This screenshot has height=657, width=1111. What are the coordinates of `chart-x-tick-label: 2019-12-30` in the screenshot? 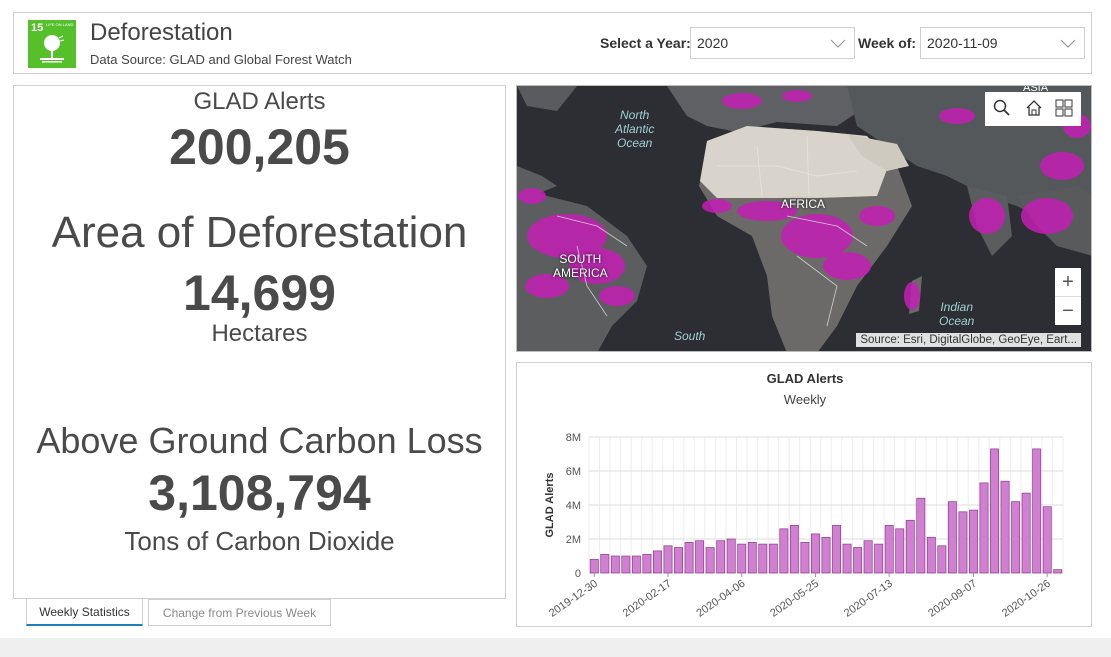 It's located at (573, 599).